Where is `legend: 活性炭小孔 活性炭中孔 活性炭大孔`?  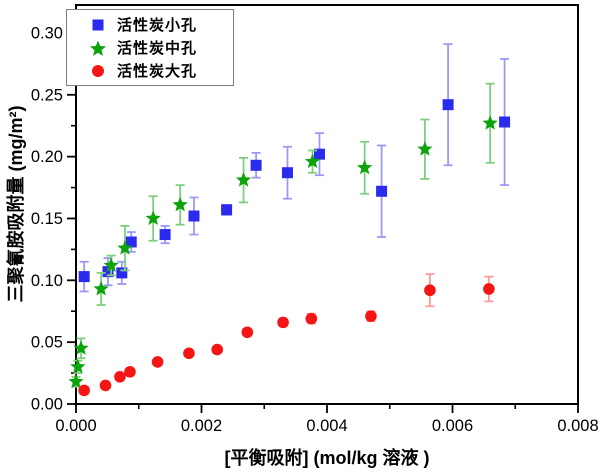
legend: 活性炭小孔 活性炭中孔 活性炭大孔 is located at coordinates (150, 47).